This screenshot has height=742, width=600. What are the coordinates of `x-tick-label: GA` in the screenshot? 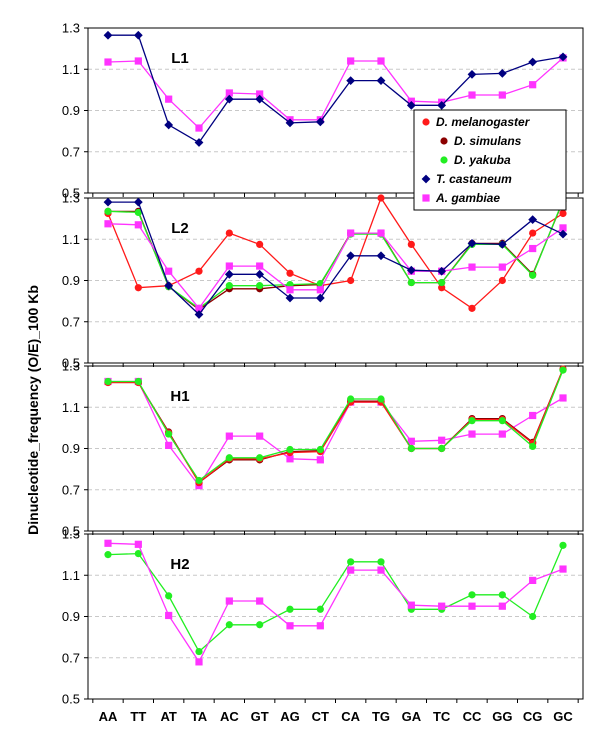 It's located at (412, 716).